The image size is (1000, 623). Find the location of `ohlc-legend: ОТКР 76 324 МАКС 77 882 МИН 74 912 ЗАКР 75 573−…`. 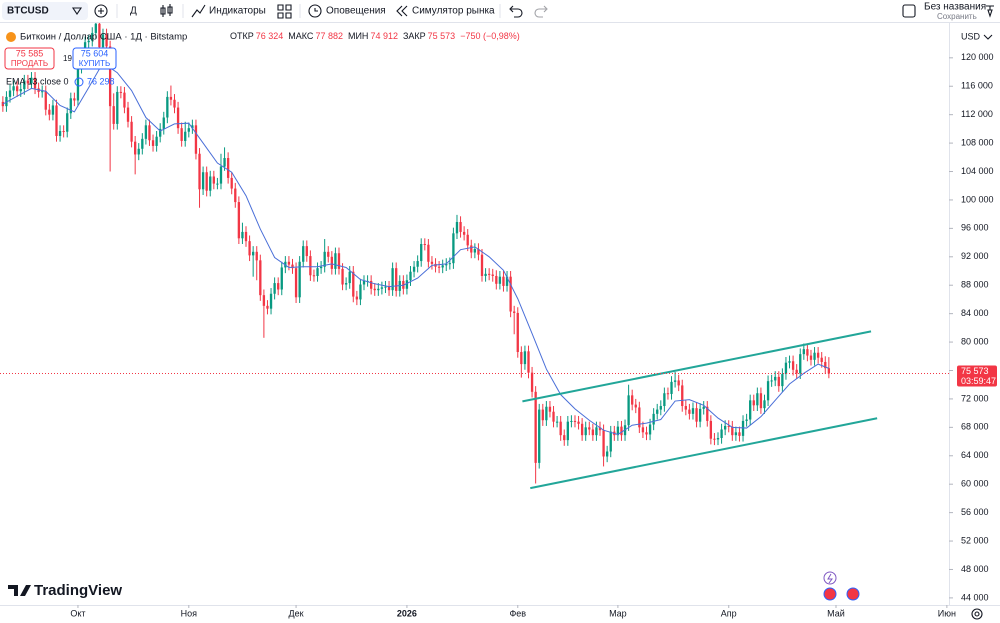

ohlc-legend: ОТКР 76 324 МАКС 77 882 МИН 74 912 ЗАКР 75 573−… is located at coordinates (375, 36).